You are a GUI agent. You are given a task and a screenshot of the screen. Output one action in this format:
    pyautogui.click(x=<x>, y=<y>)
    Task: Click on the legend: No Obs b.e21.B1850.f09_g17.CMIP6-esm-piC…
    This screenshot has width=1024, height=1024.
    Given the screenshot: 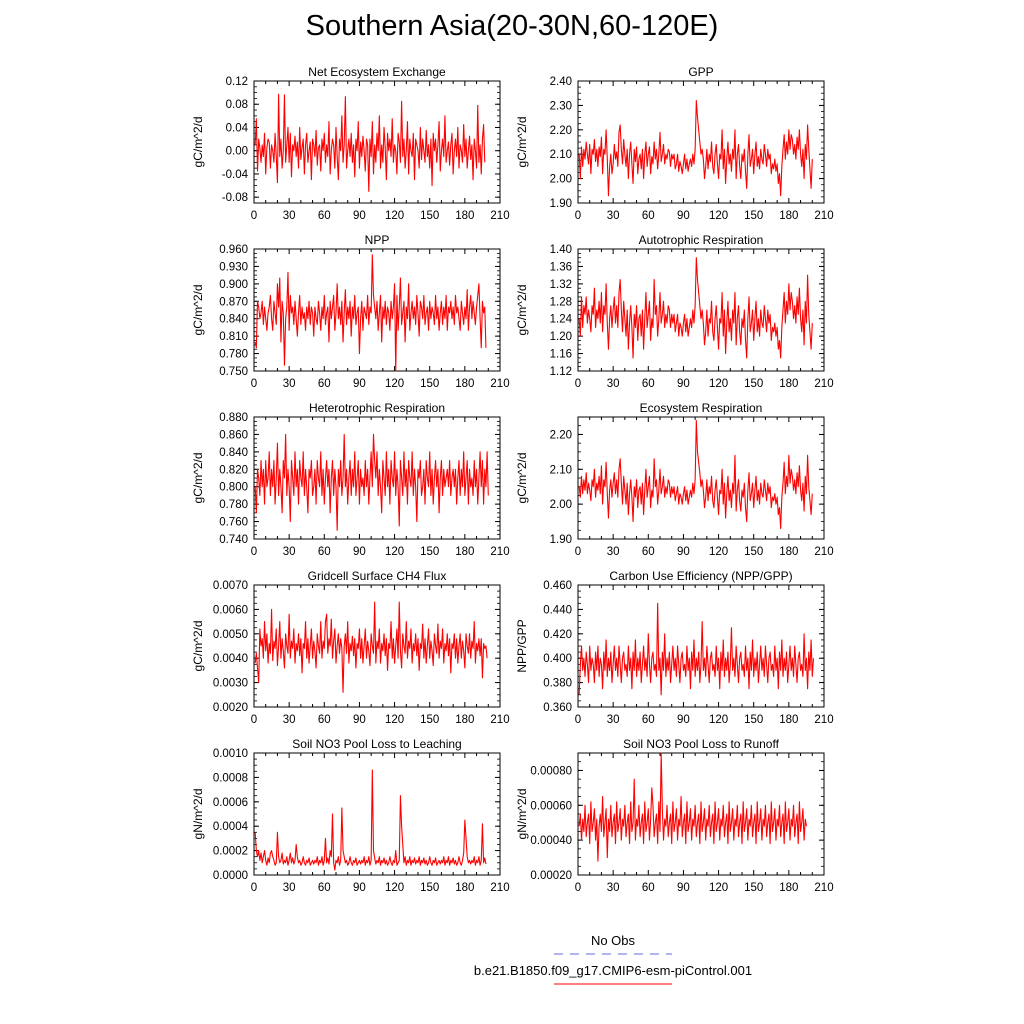 What is the action you would take?
    pyautogui.click(x=610, y=962)
    